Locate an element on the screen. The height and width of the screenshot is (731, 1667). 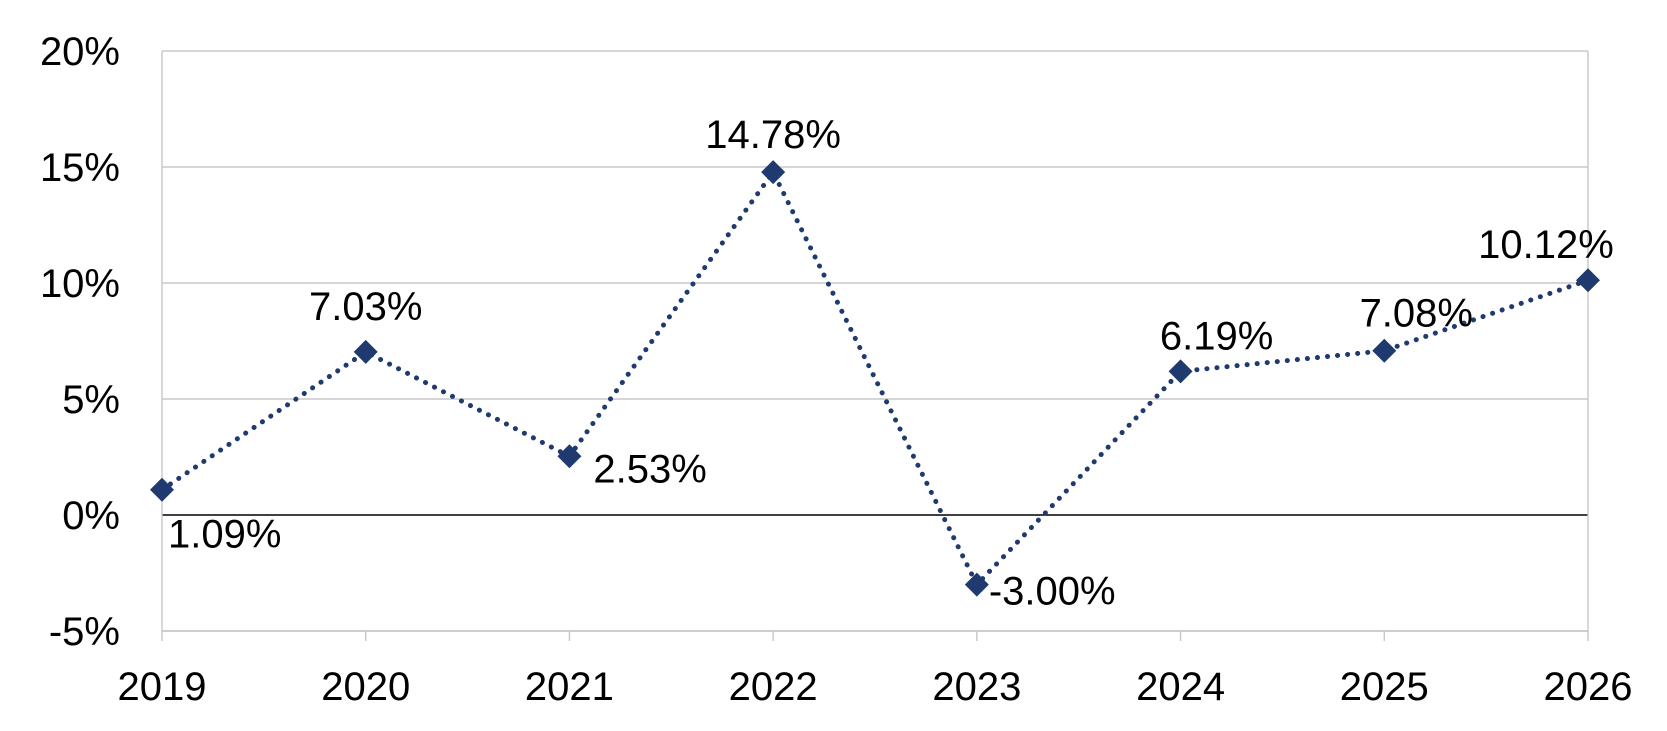
y-tick-labels: 20% 15% 10% 5% 0% -5% is located at coordinates (80, 342).